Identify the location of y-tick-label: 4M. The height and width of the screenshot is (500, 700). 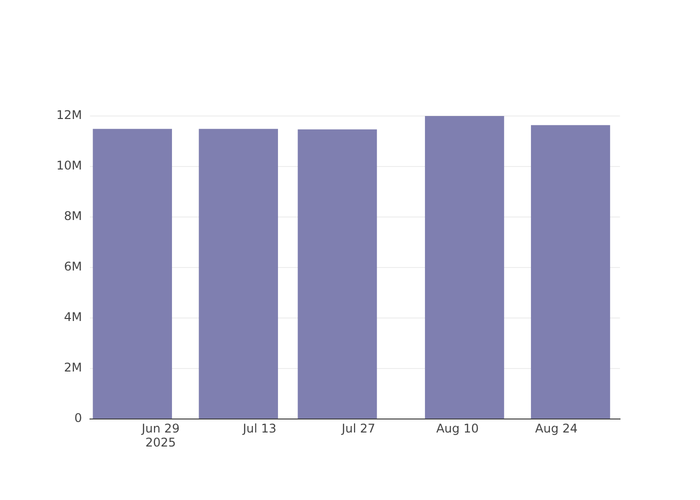
(73, 317).